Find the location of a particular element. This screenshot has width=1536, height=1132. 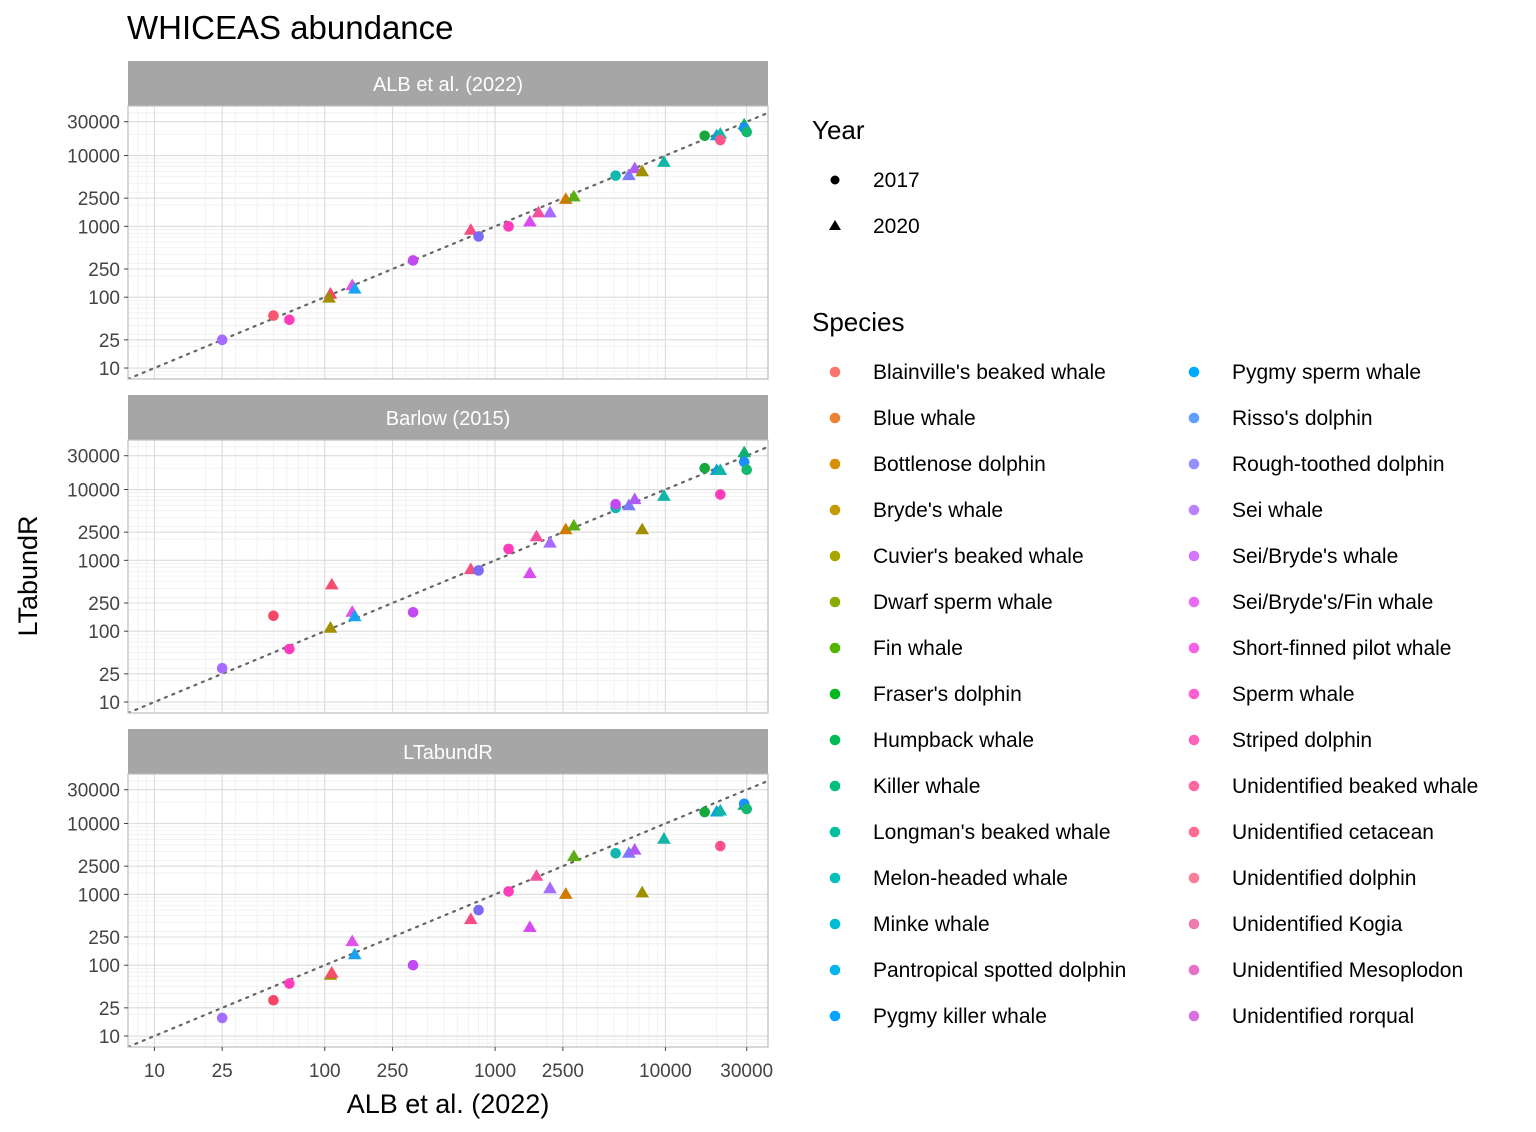

chart-title: WHICEAS abundance is located at coordinates (290, 27).